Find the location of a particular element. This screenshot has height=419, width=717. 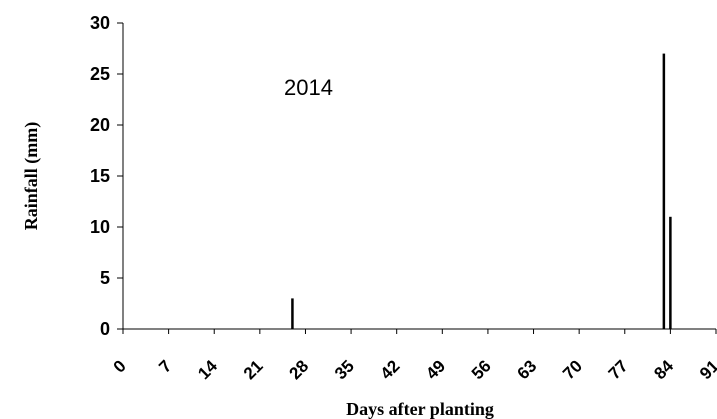

x-tick-label: 28 is located at coordinates (298, 369).